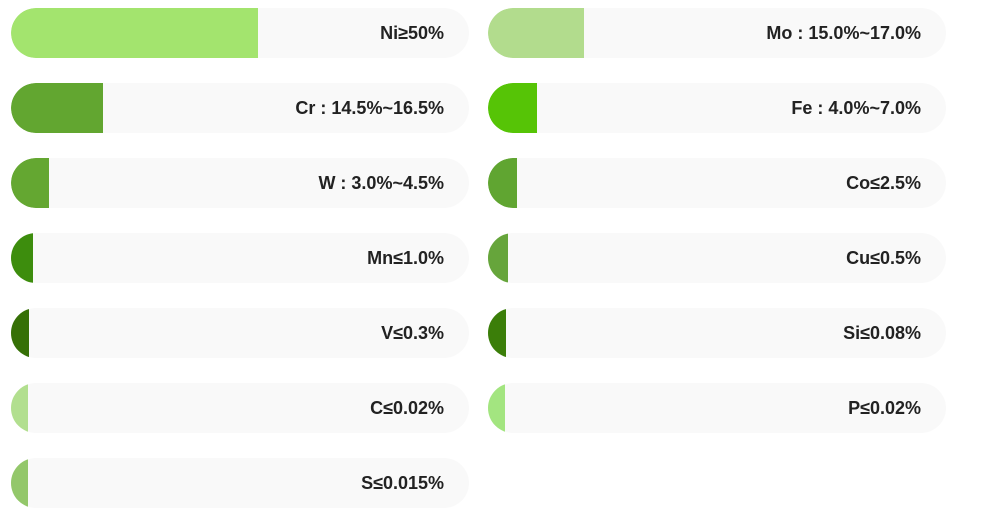  I want to click on bar-label: V≤0.3%, so click(412, 333).